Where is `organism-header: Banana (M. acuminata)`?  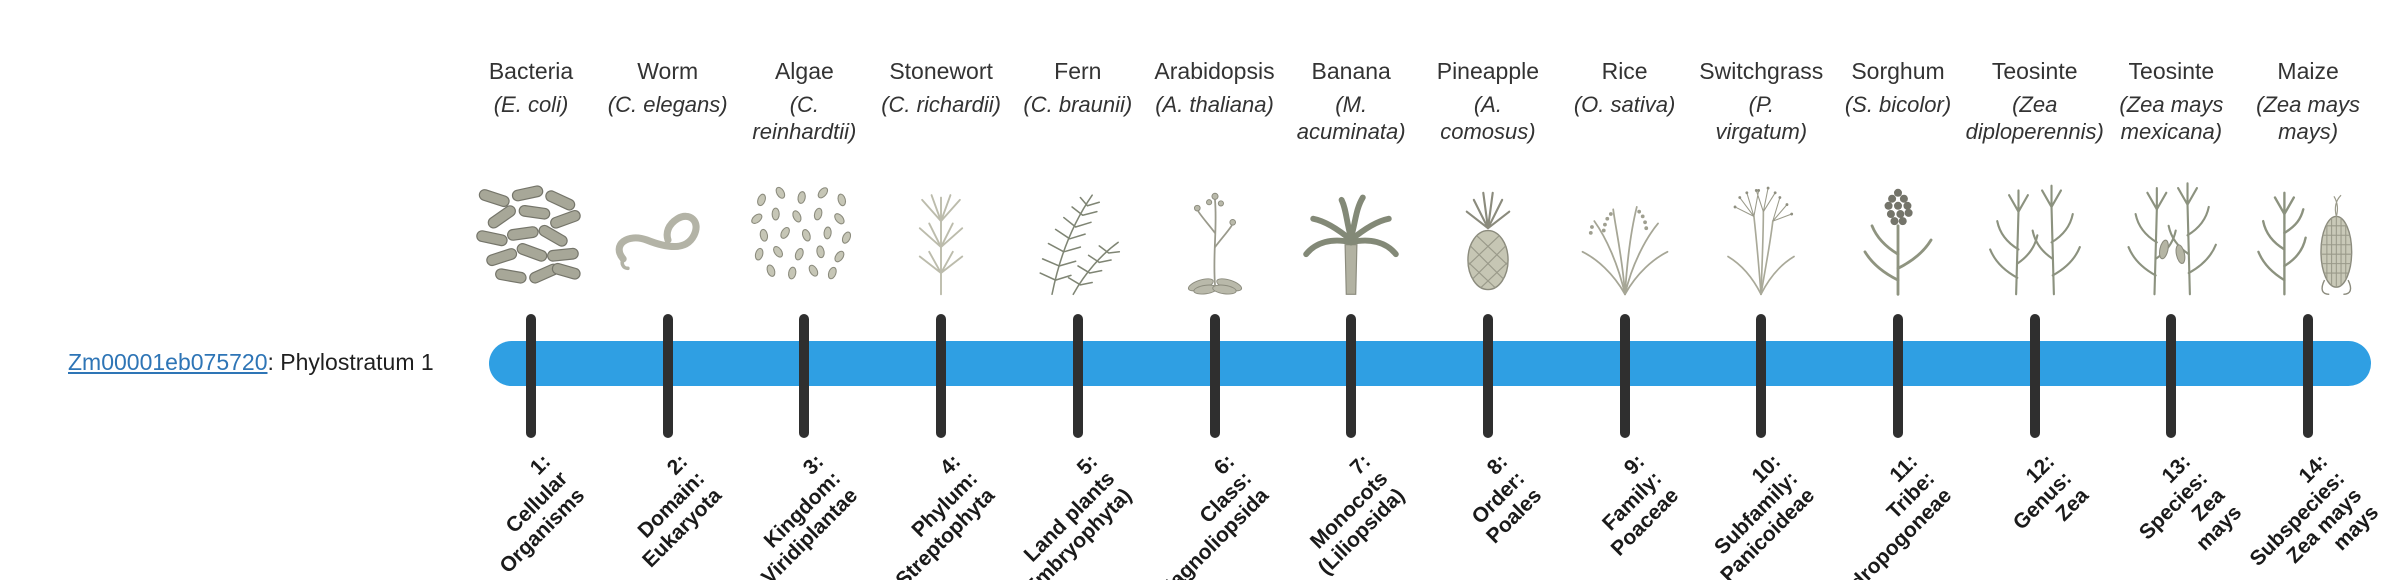
organism-header: Banana (M. acuminata) is located at coordinates (1351, 100).